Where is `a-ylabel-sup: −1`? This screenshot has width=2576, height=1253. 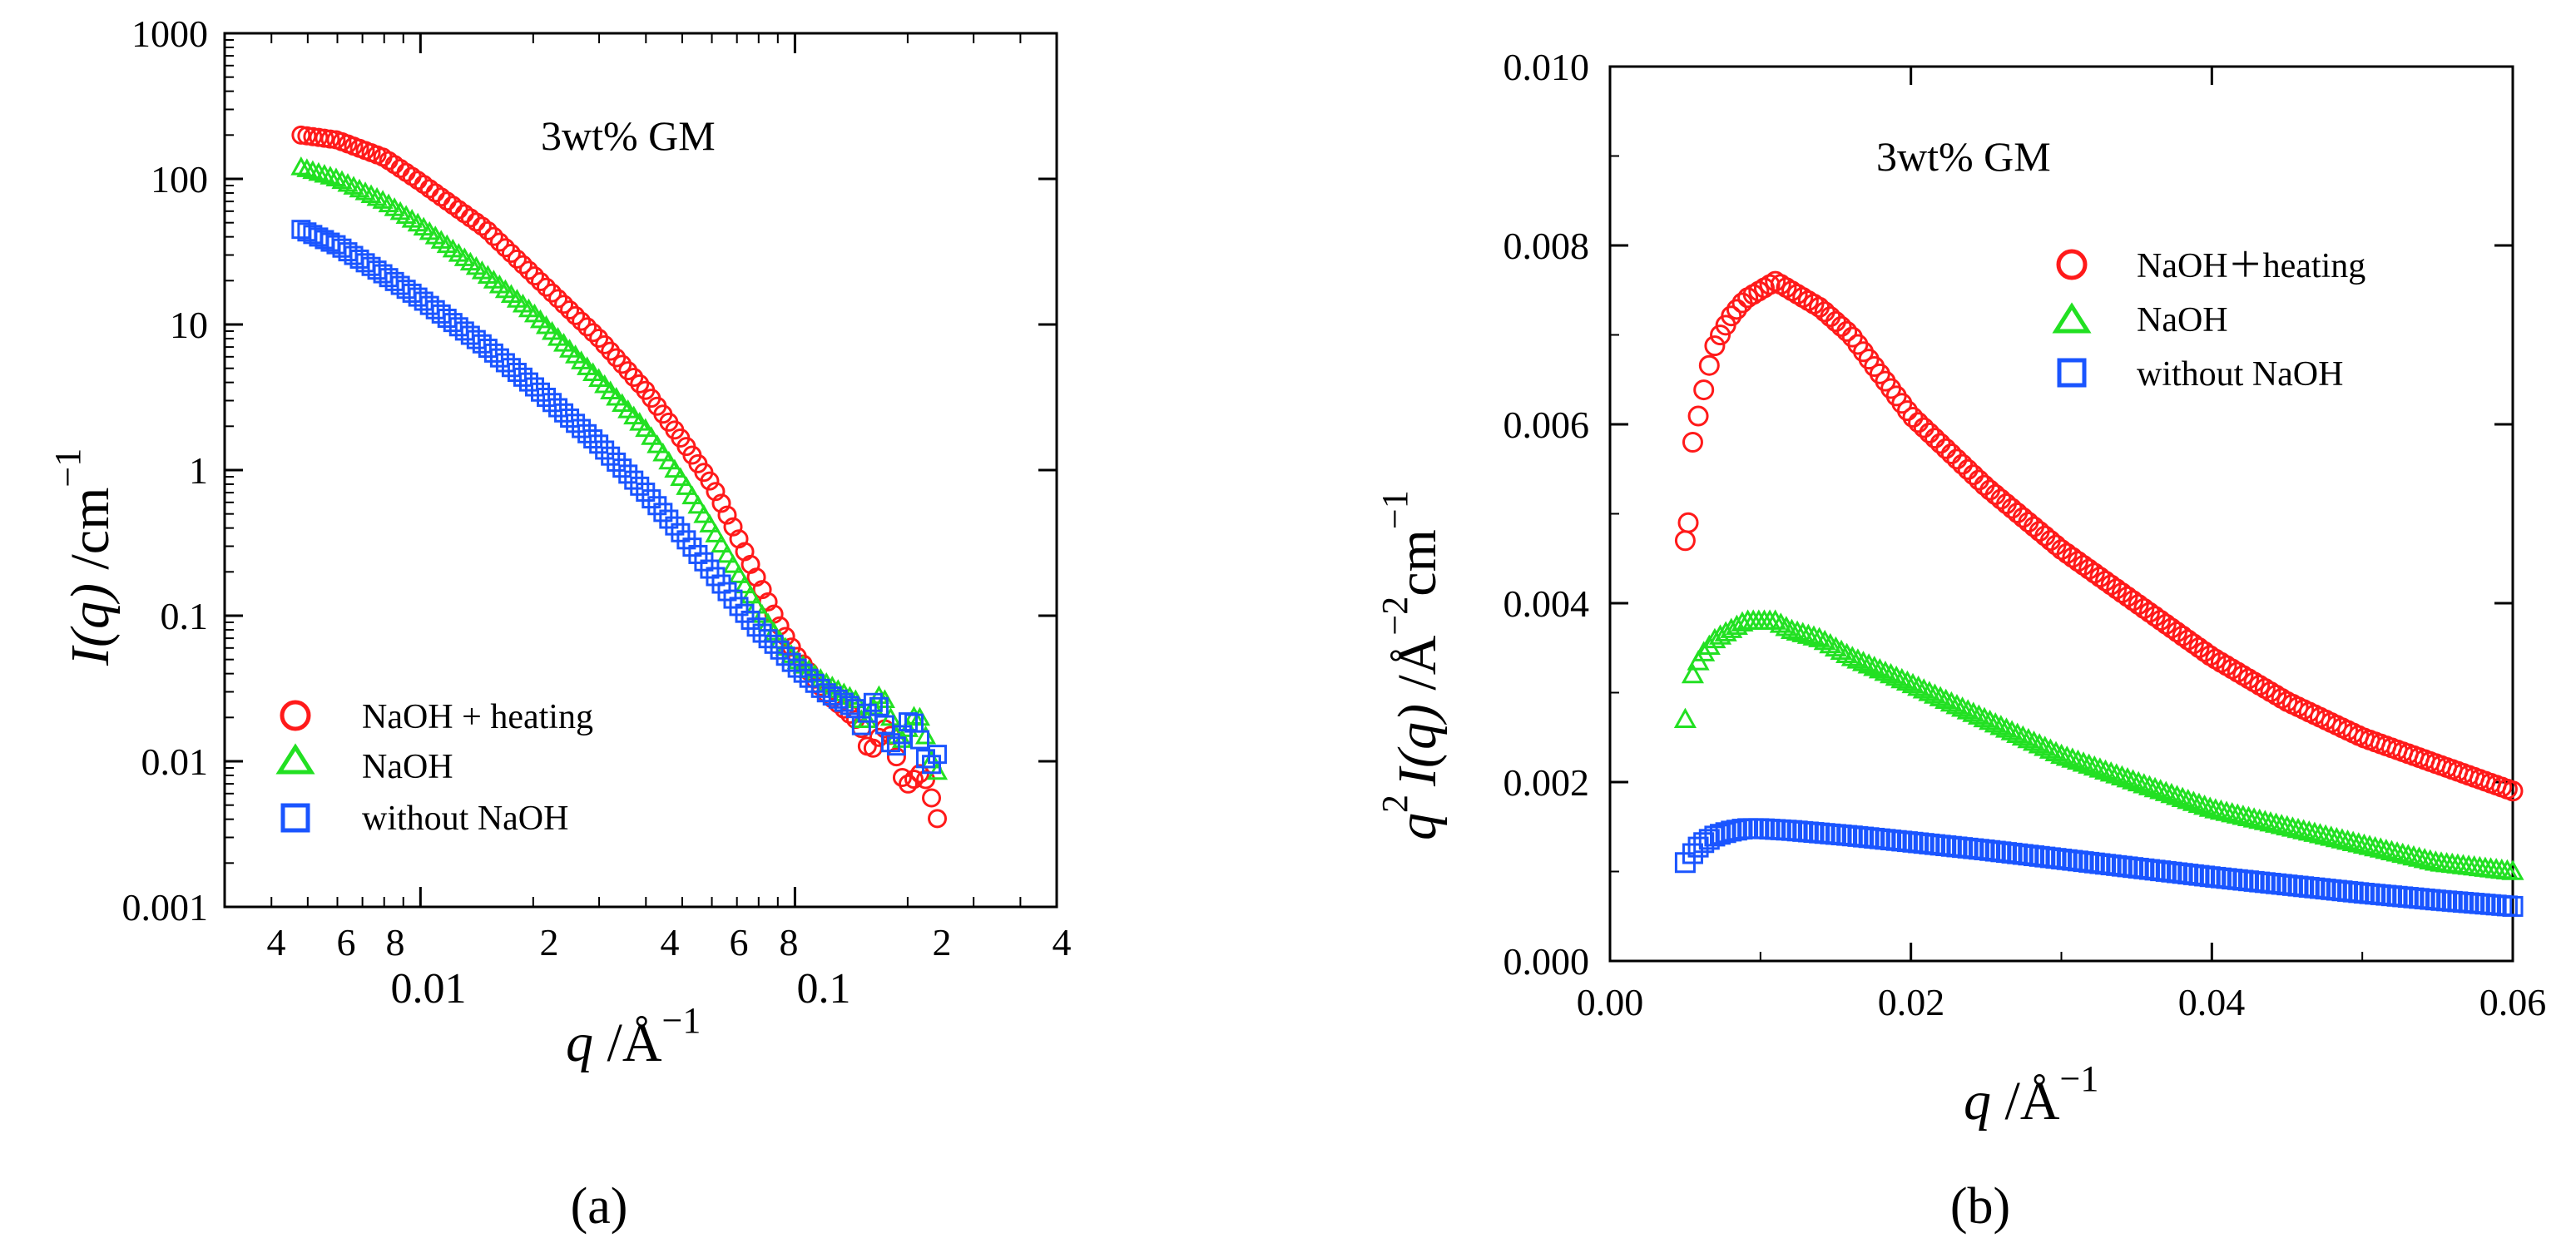
a-ylabel-sup: −1 is located at coordinates (68, 468).